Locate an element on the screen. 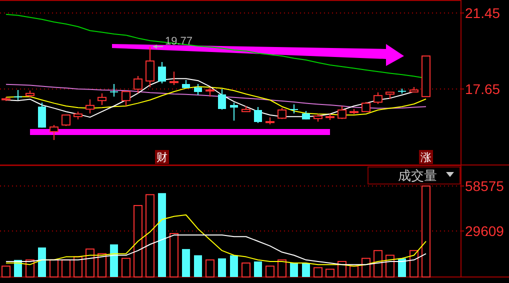 The image size is (509, 283). y-tick-label: 29609 is located at coordinates (484, 231).